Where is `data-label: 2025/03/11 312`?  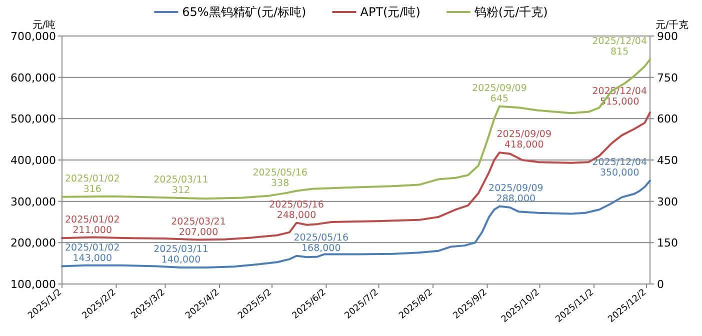 data-label: 2025/03/11 312 is located at coordinates (181, 185).